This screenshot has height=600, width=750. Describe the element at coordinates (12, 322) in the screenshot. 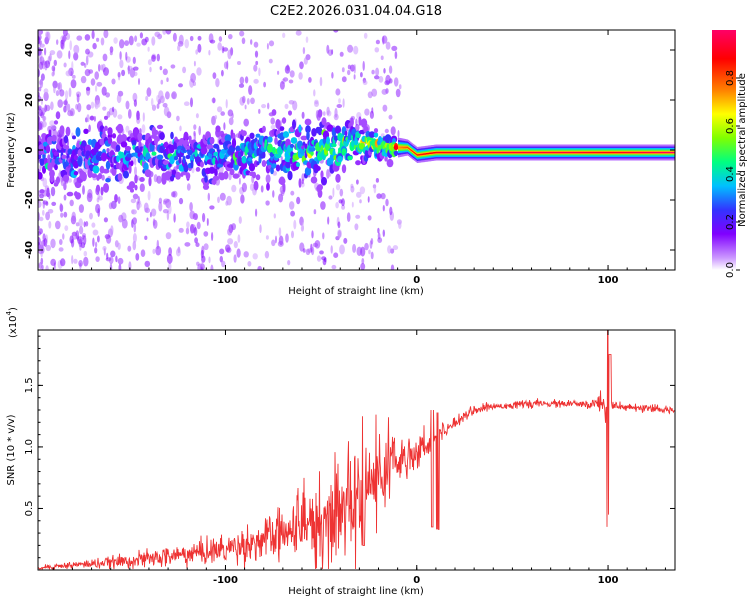

I see `snr-y-scale-base: (x104)` at that location.